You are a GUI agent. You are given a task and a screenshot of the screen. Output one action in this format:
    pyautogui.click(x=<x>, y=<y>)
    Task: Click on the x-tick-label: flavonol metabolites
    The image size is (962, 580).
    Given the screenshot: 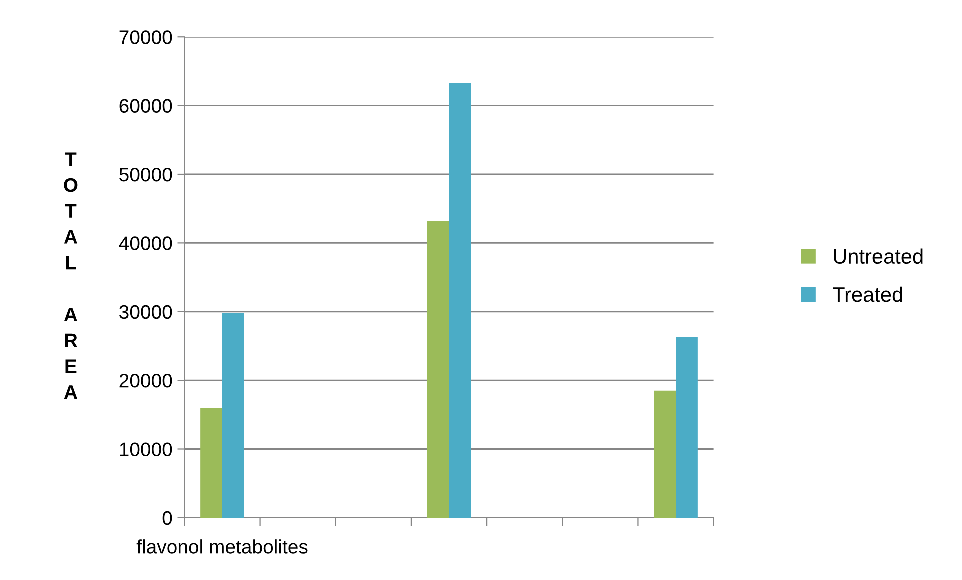 What is the action you would take?
    pyautogui.click(x=222, y=547)
    